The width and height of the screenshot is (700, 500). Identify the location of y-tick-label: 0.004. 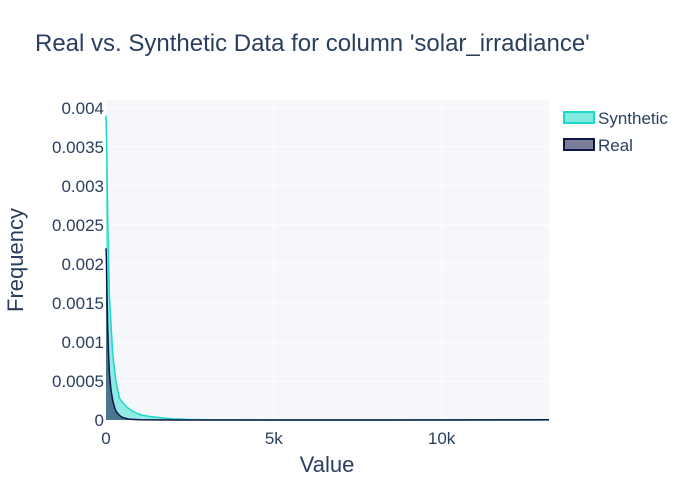
(82, 108).